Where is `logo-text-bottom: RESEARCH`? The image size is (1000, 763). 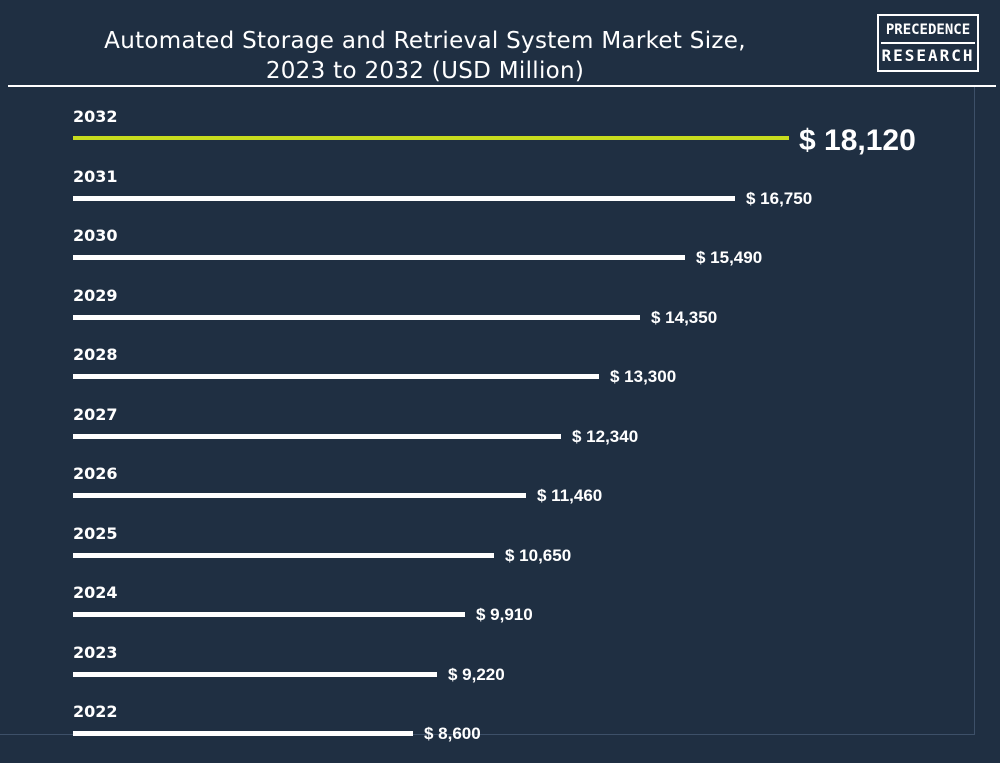
logo-text-bottom: RESEARCH is located at coordinates (928, 55).